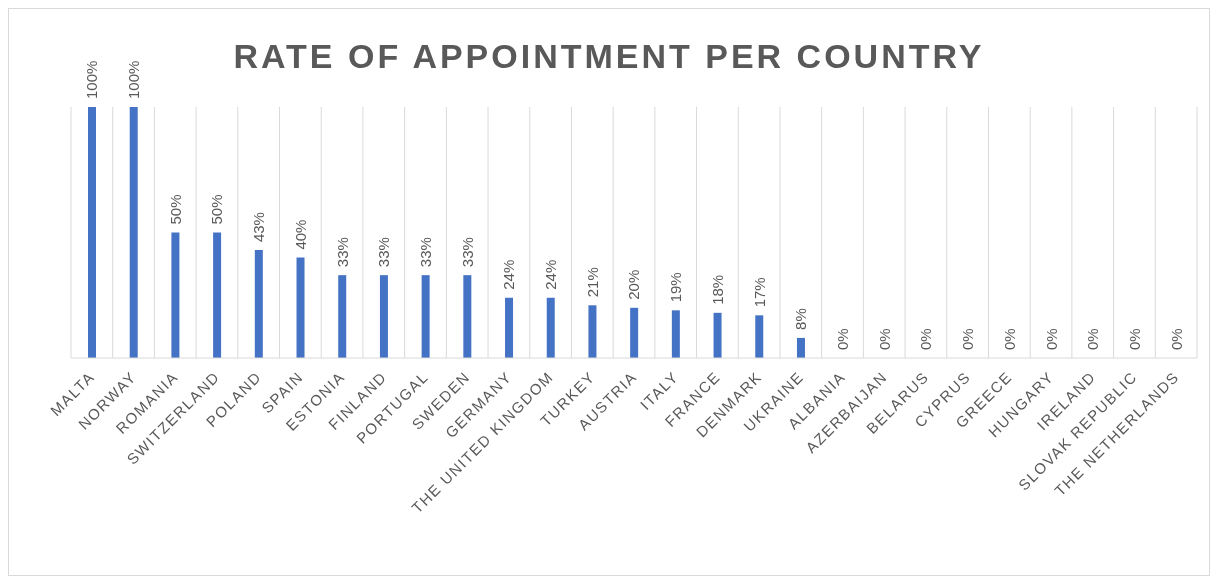 This screenshot has height=576, width=1218. What do you see at coordinates (801, 319) in the screenshot?
I see `data-label: 8%` at bounding box center [801, 319].